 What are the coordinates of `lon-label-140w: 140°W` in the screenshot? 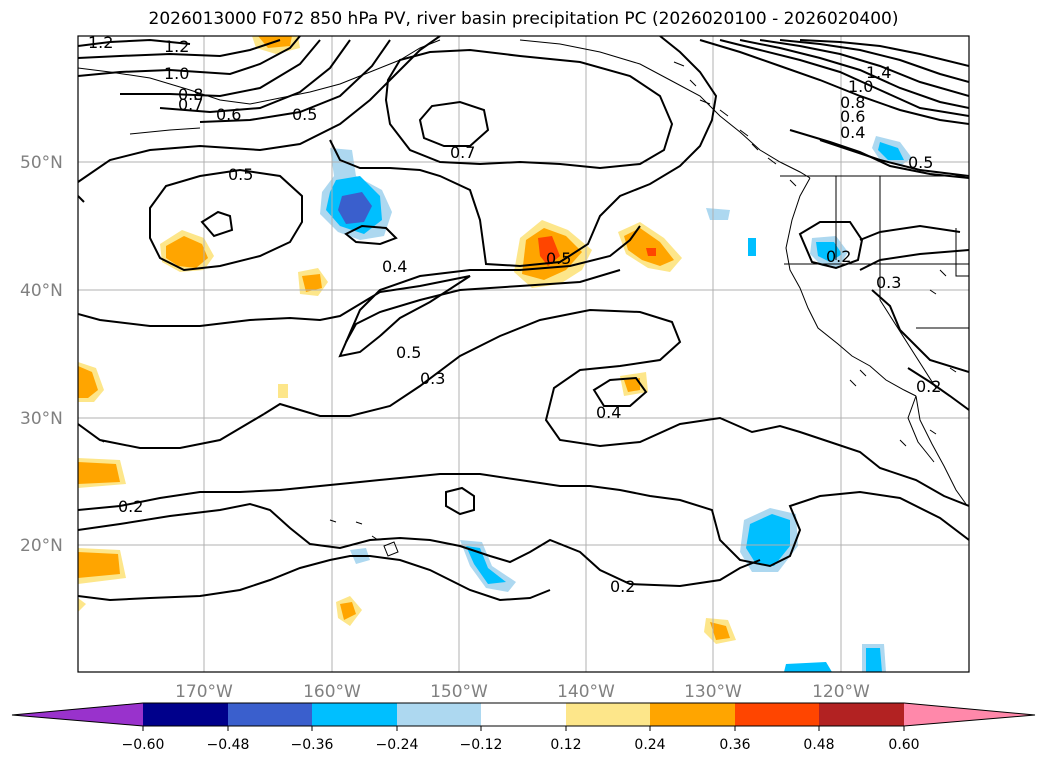 It's located at (586, 692).